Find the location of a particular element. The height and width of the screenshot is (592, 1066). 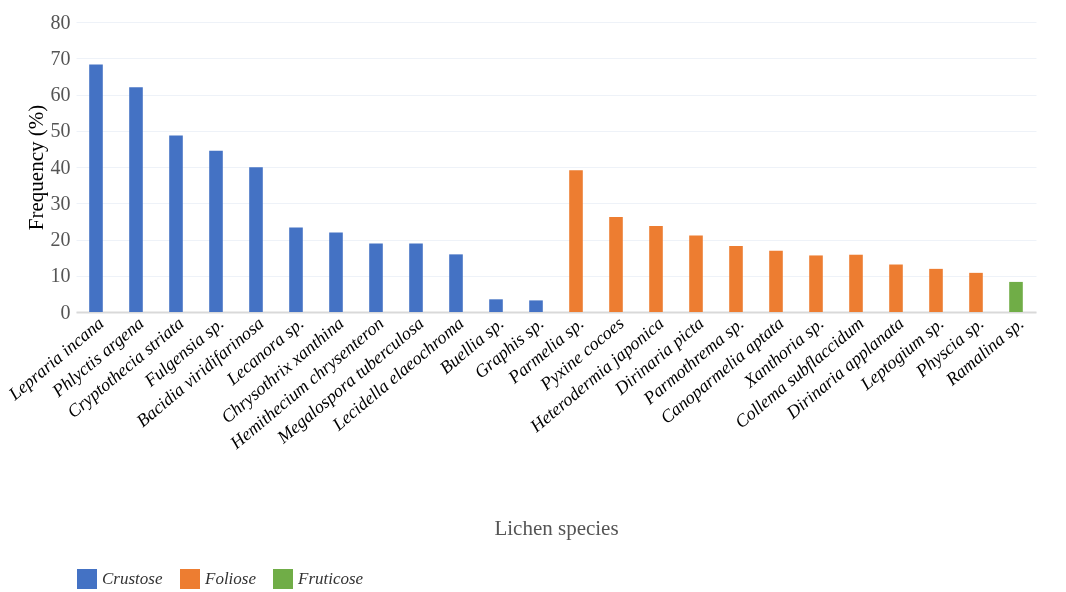

y-tick-label: 30 is located at coordinates (60, 202).